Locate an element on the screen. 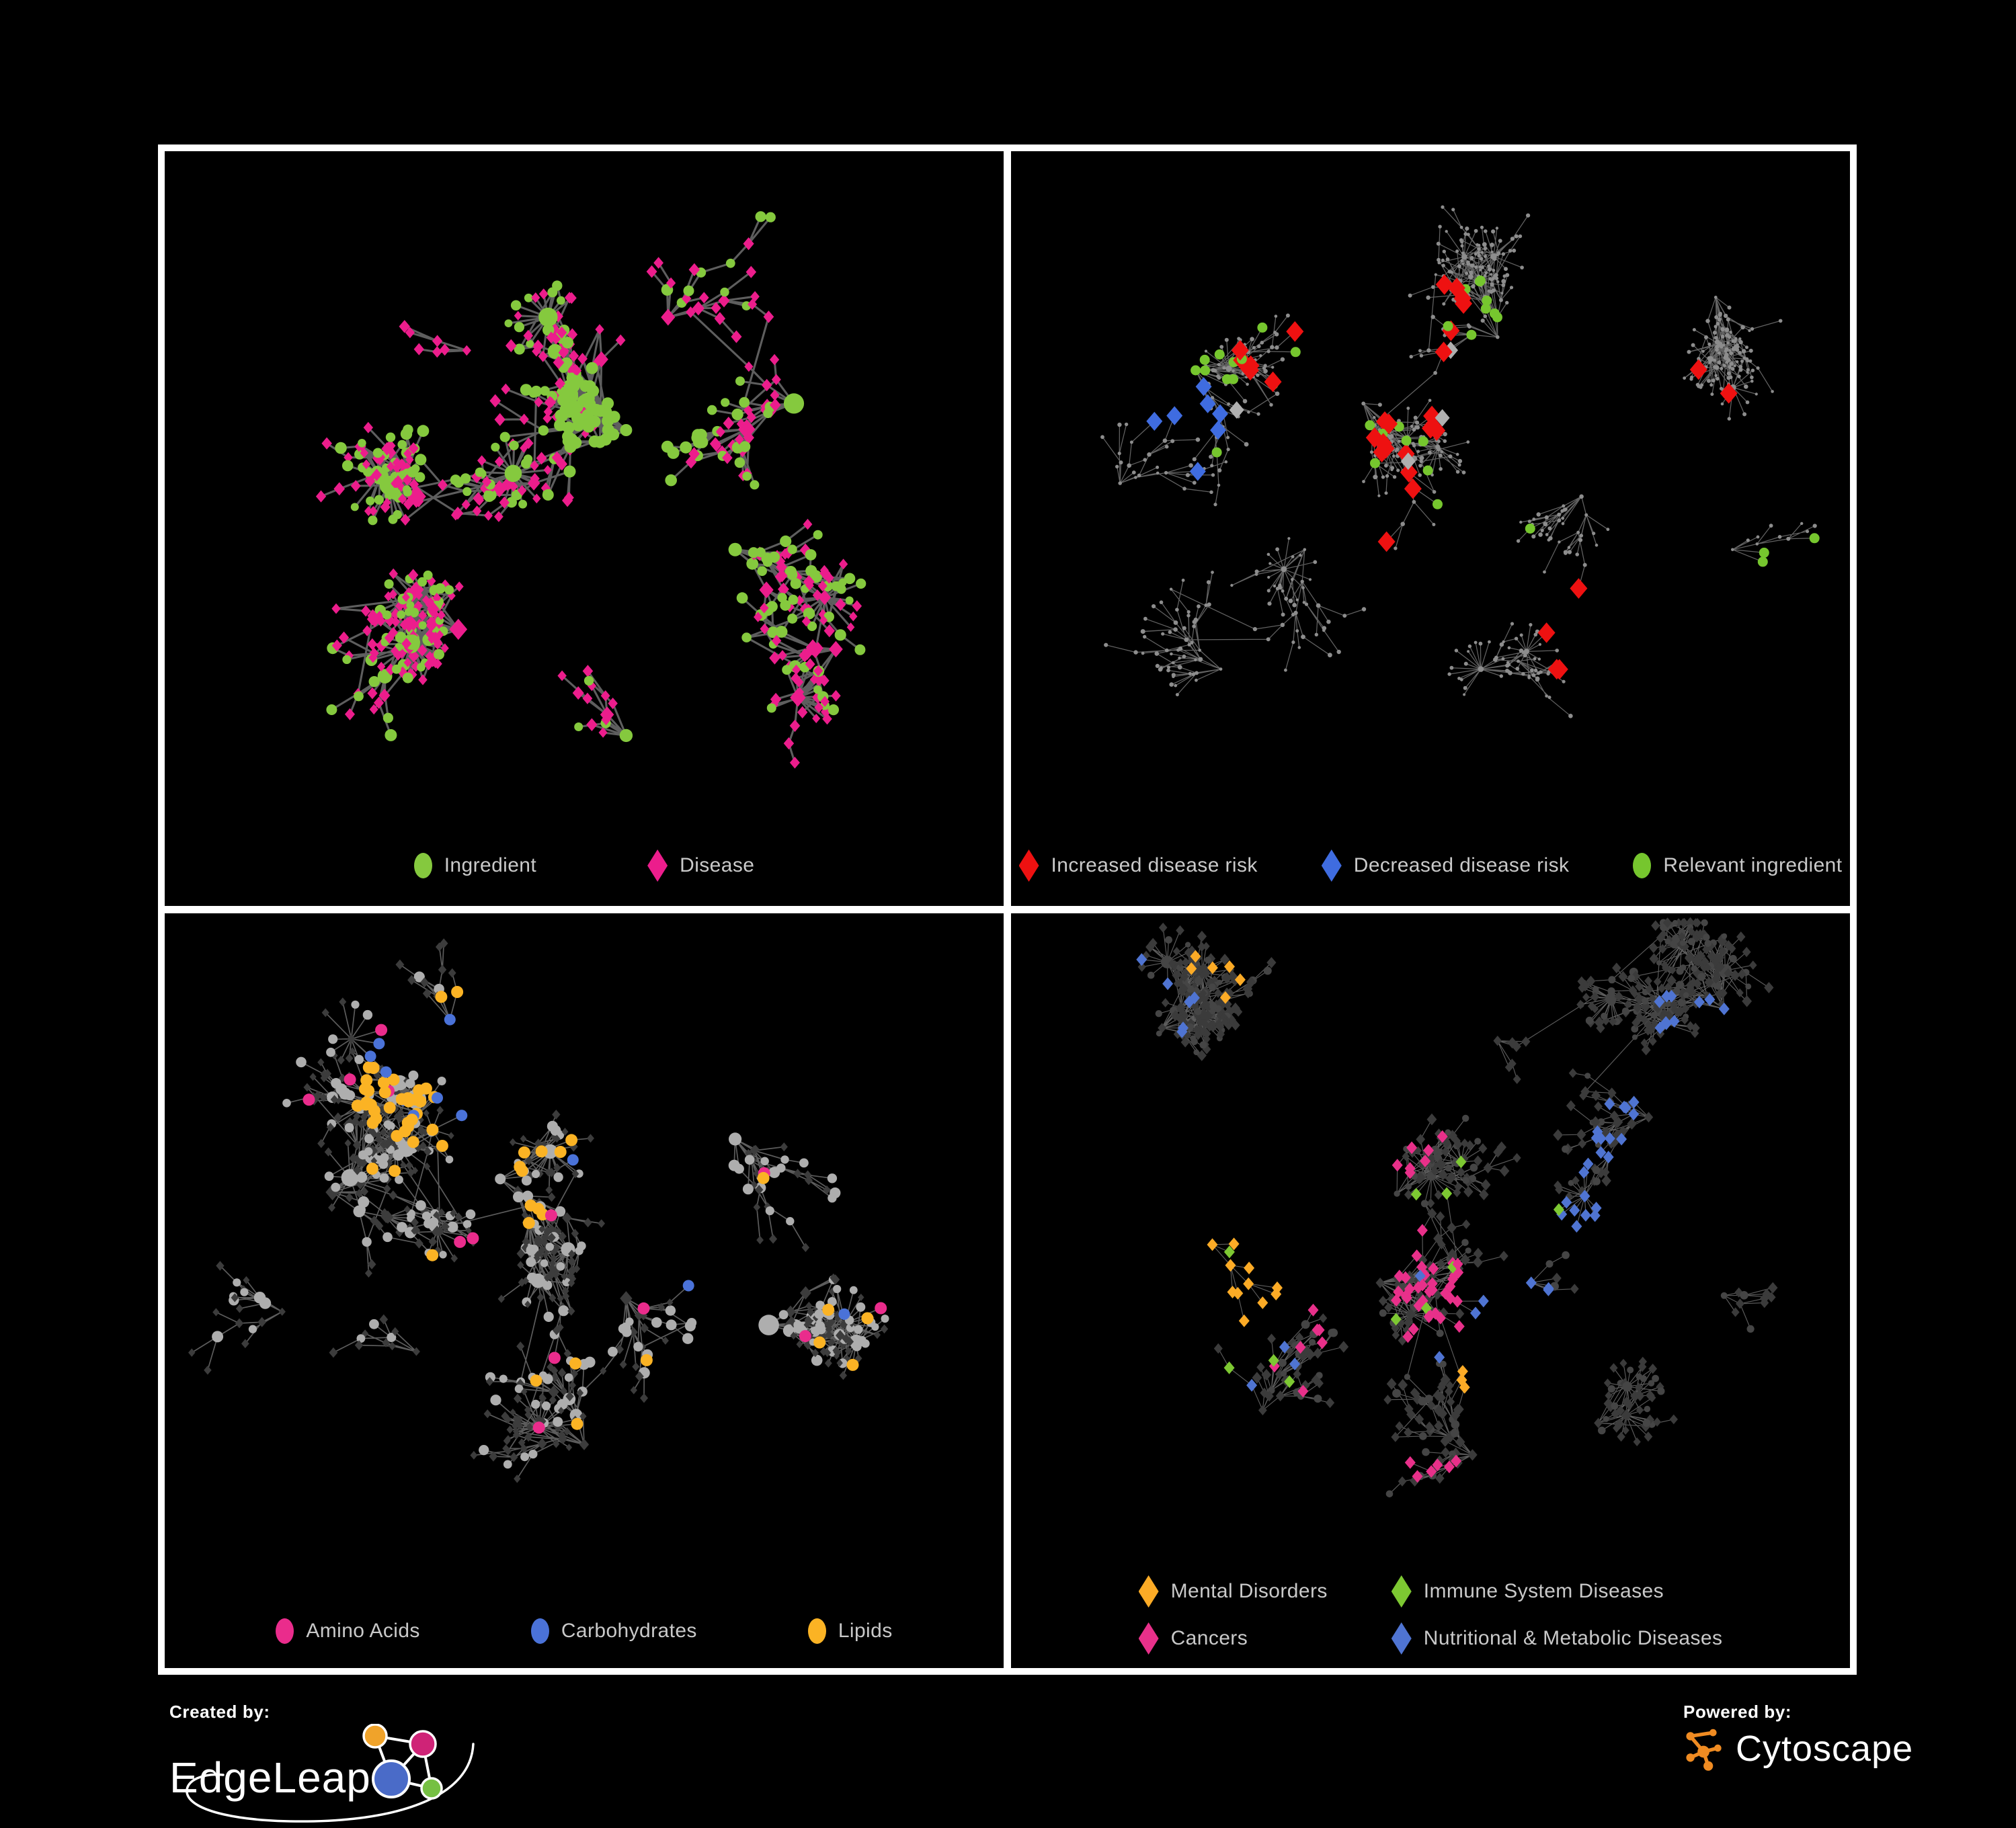 This screenshot has height=1828, width=2016. legend-item: Nutritional & Metabolic Diseases is located at coordinates (1557, 1639).